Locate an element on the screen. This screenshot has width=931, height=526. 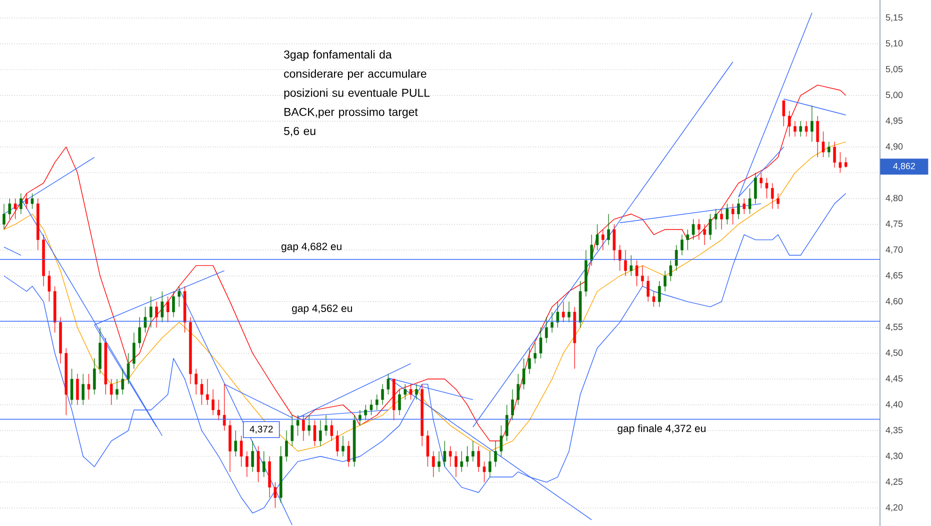
y-tick-label: 4,30 is located at coordinates (894, 456).